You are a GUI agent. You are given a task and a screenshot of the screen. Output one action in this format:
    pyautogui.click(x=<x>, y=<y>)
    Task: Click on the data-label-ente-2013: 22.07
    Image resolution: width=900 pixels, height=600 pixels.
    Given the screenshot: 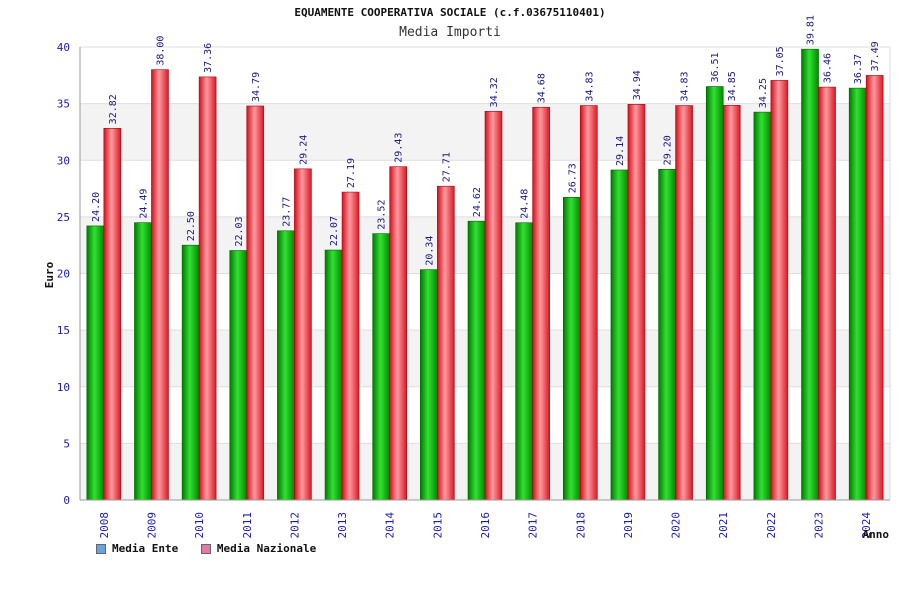 What is the action you would take?
    pyautogui.click(x=334, y=231)
    